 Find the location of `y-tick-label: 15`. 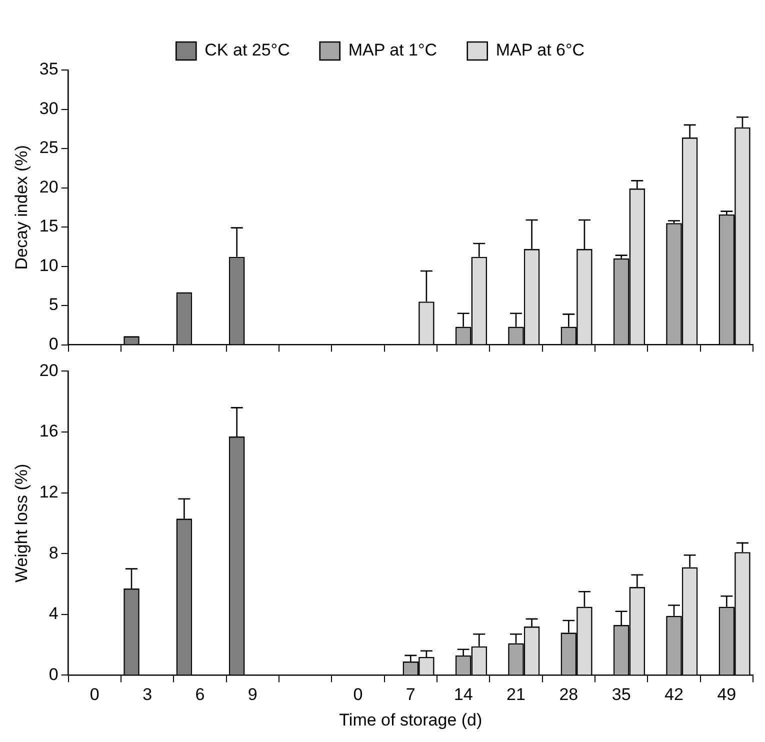

y-tick-label: 15 is located at coordinates (48, 226).